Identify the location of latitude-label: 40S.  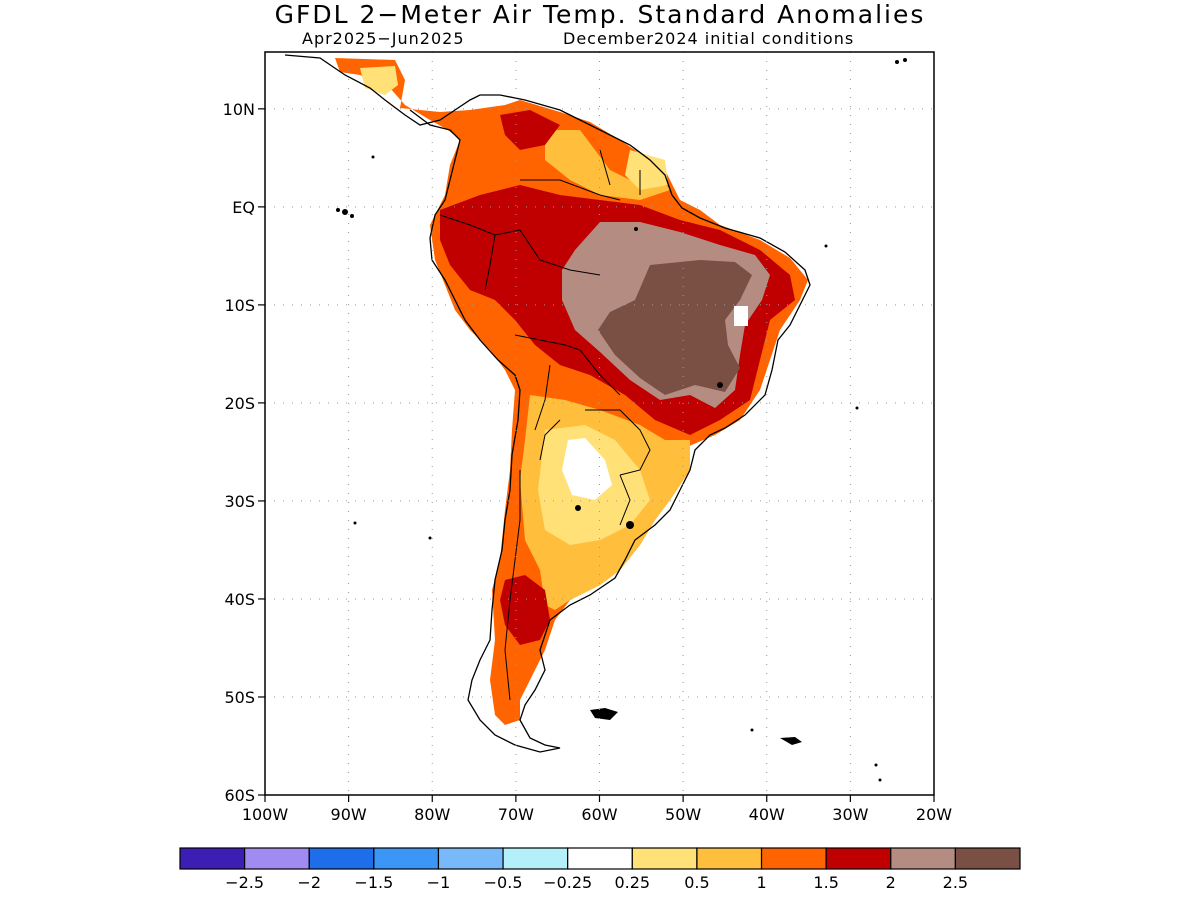
(239, 599).